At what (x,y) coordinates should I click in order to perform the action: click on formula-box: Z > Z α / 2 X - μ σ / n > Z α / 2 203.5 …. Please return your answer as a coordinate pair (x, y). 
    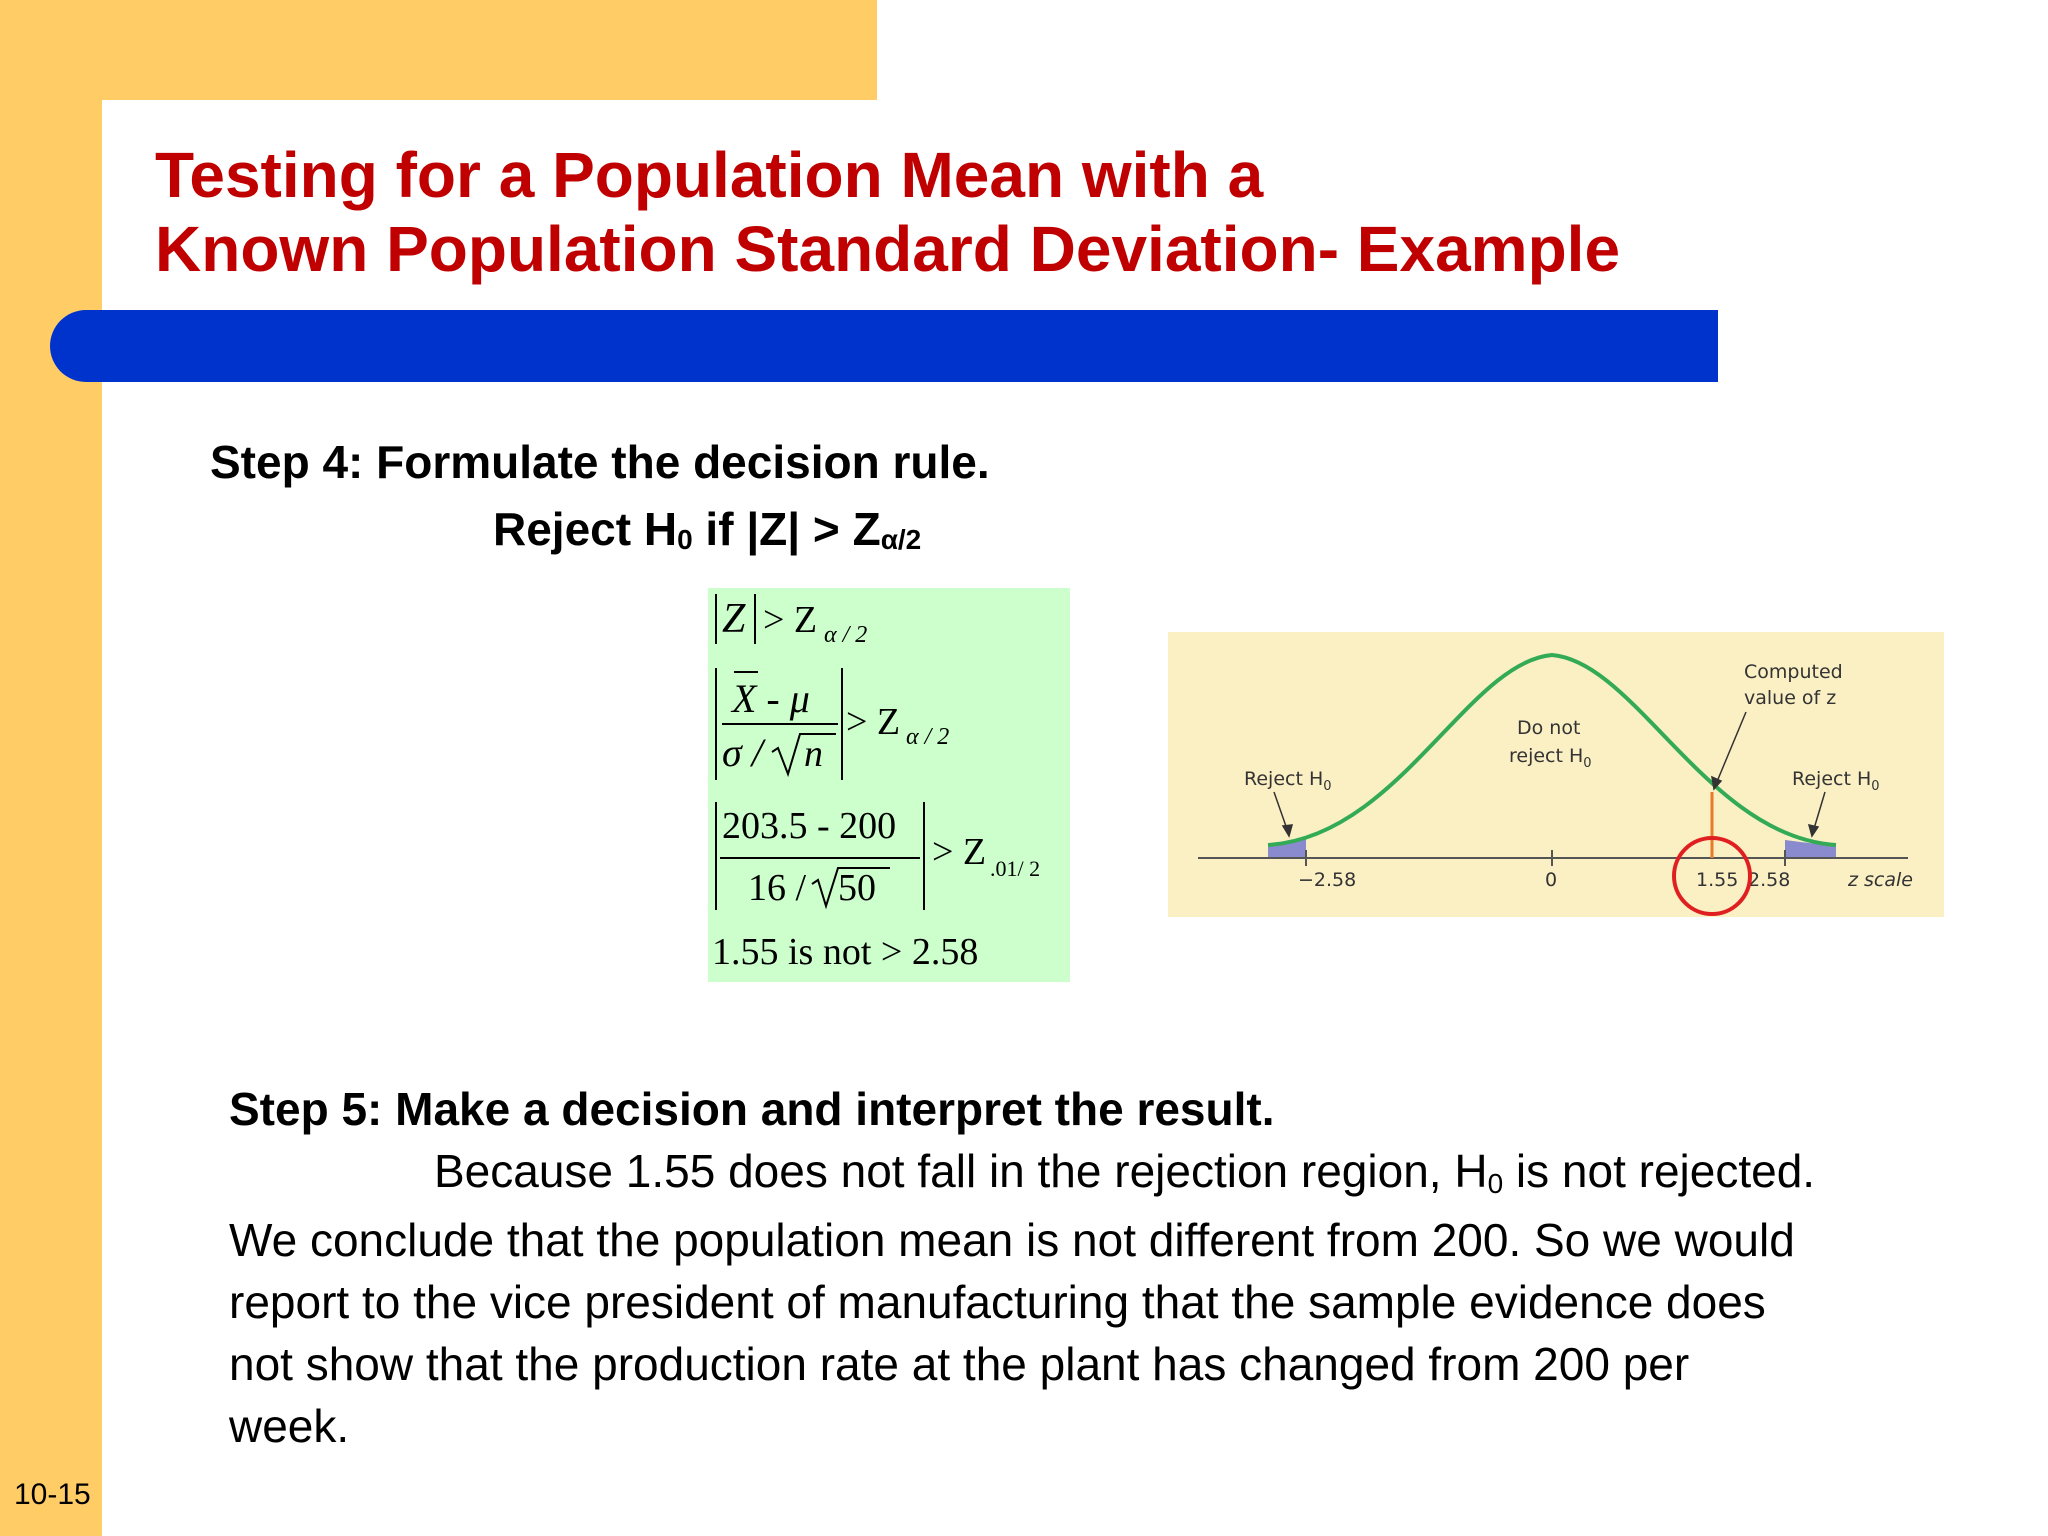
    Looking at the image, I should click on (889, 785).